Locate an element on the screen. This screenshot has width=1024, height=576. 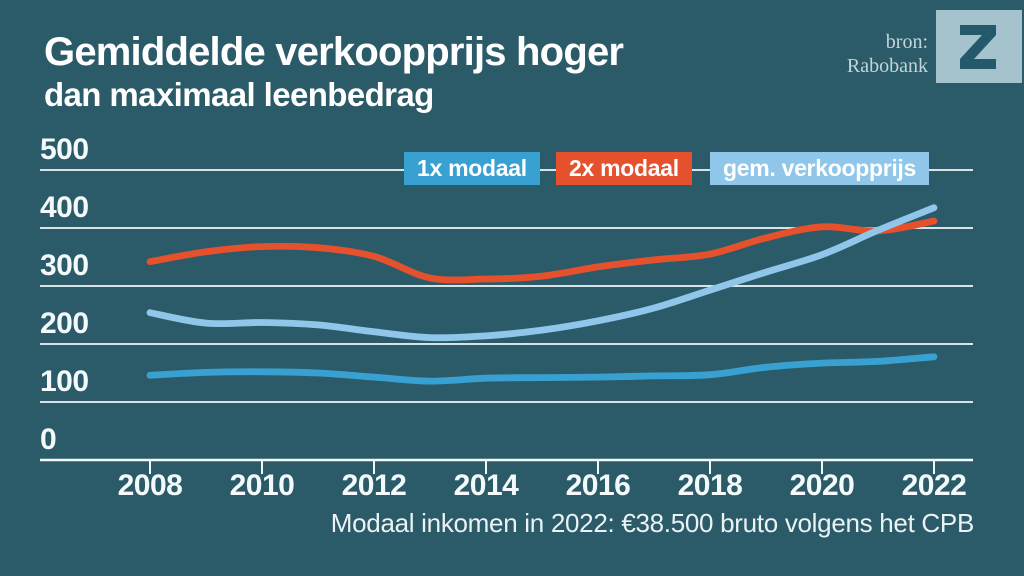
source-label: bron: is located at coordinates (906, 42).